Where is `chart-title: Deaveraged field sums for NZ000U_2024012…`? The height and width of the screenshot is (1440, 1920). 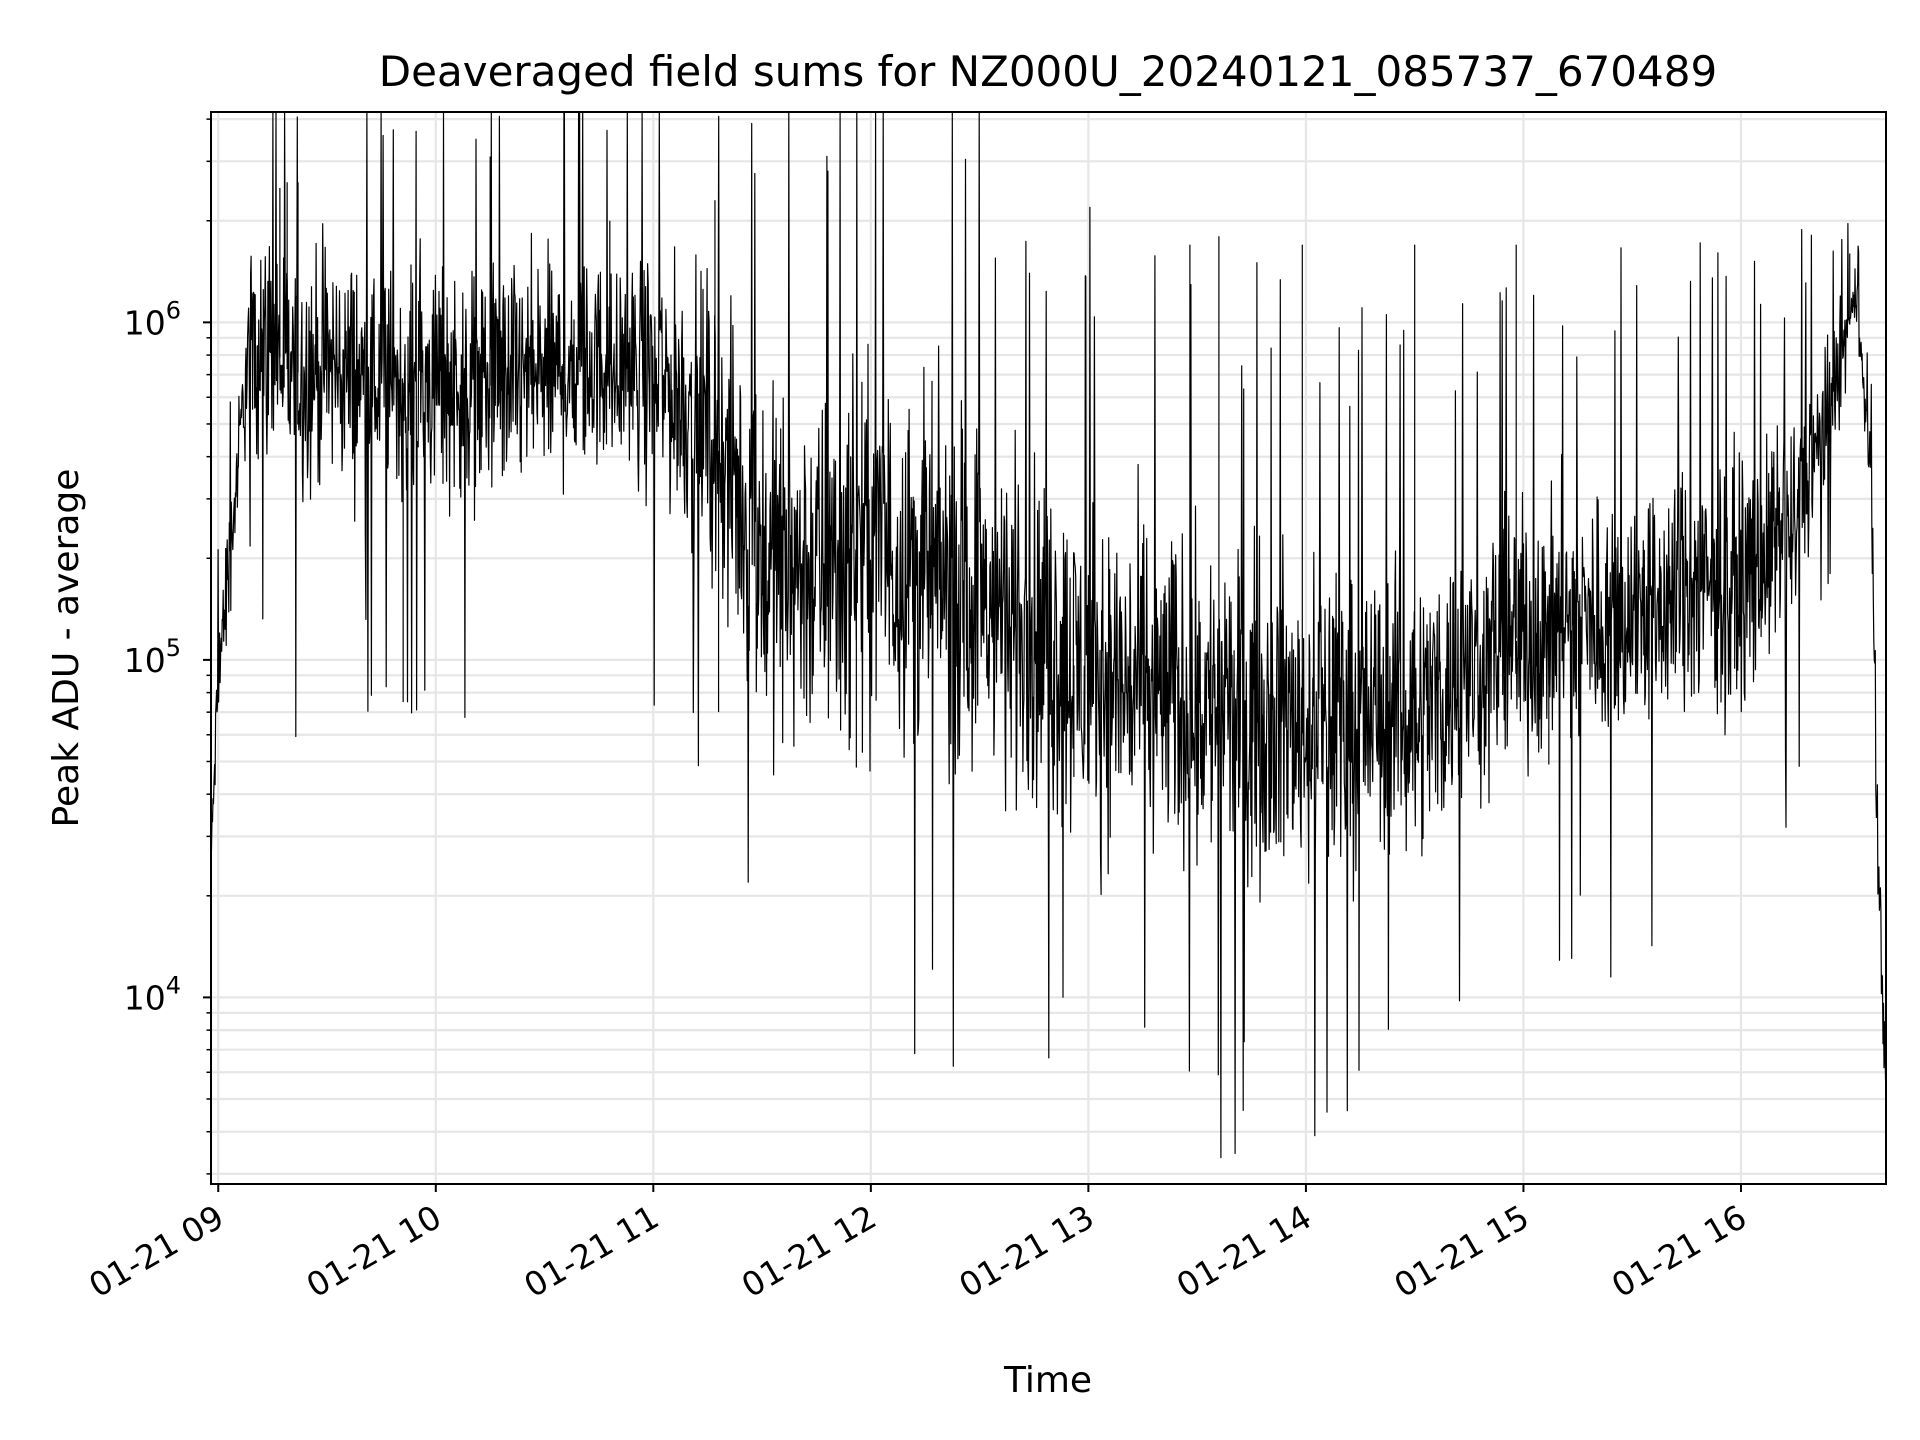 chart-title: Deaveraged field sums for NZ000U_2024012… is located at coordinates (1048, 71).